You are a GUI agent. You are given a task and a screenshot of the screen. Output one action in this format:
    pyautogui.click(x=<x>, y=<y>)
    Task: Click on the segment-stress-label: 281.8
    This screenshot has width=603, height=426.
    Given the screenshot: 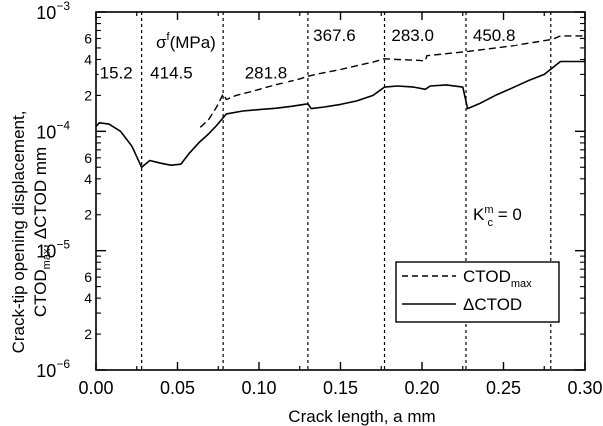 What is the action you would take?
    pyautogui.click(x=266, y=73)
    